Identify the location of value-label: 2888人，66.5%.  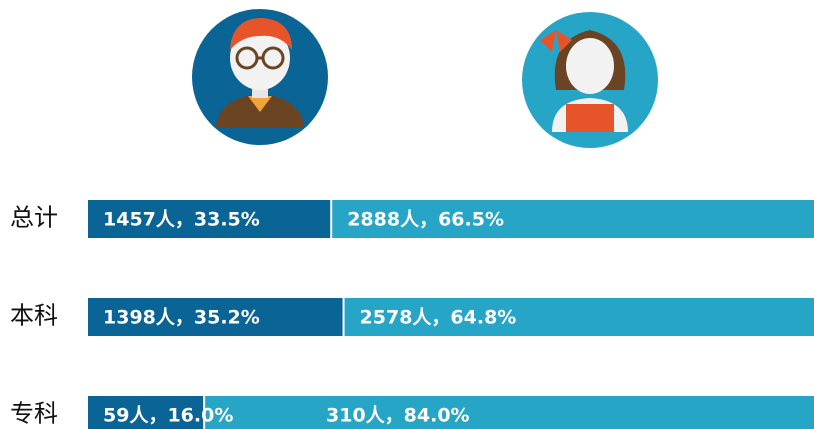
(425, 220).